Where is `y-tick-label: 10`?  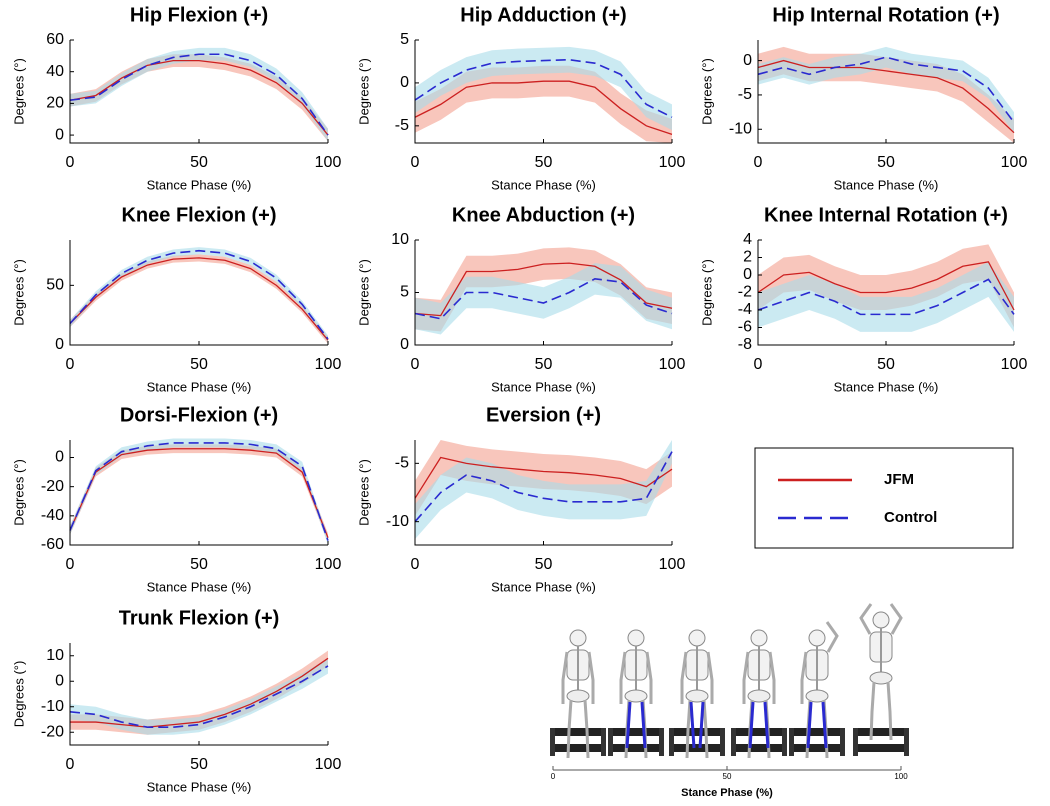
y-tick-label: 10 is located at coordinates (55, 655).